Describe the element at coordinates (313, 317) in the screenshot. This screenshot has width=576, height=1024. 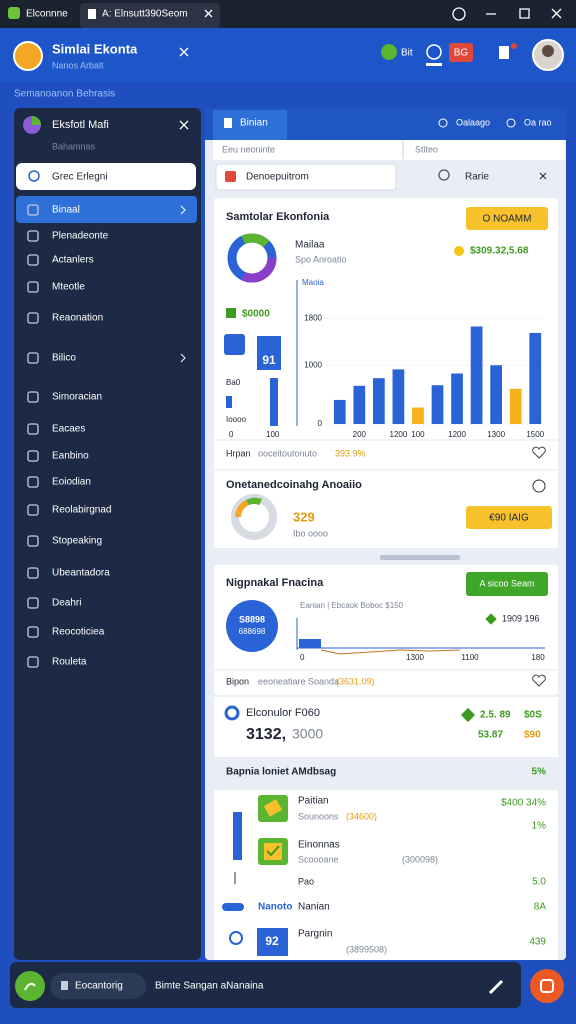
I see `y-tick-label: 1800` at that location.